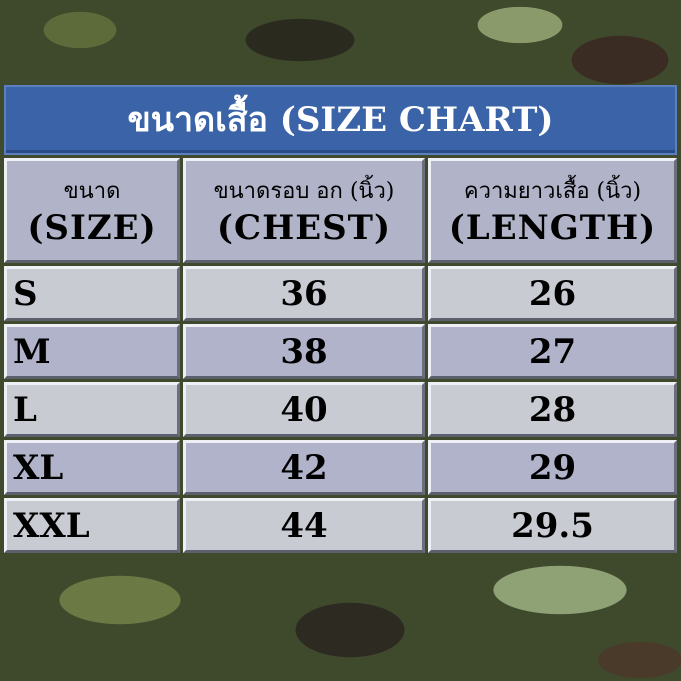 The height and width of the screenshot is (681, 681). I want to click on length-cell: 29, so click(552, 467).